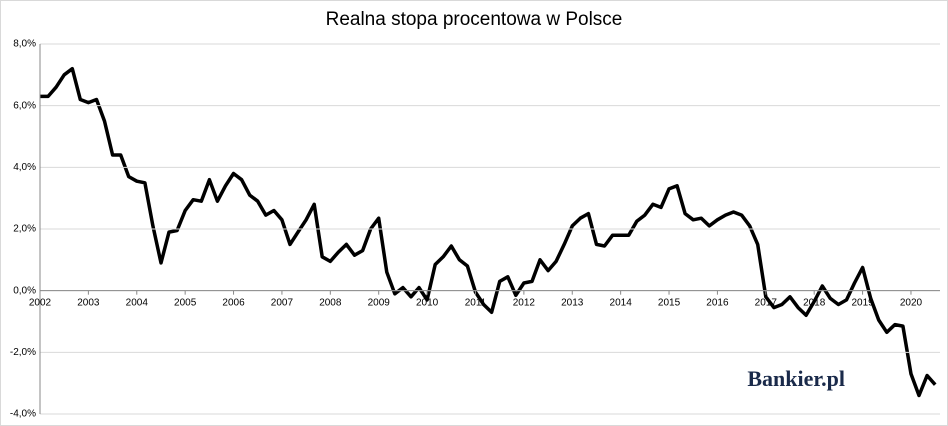 The width and height of the screenshot is (948, 426). What do you see at coordinates (40, 302) in the screenshot?
I see `x-tick-label: 2002` at bounding box center [40, 302].